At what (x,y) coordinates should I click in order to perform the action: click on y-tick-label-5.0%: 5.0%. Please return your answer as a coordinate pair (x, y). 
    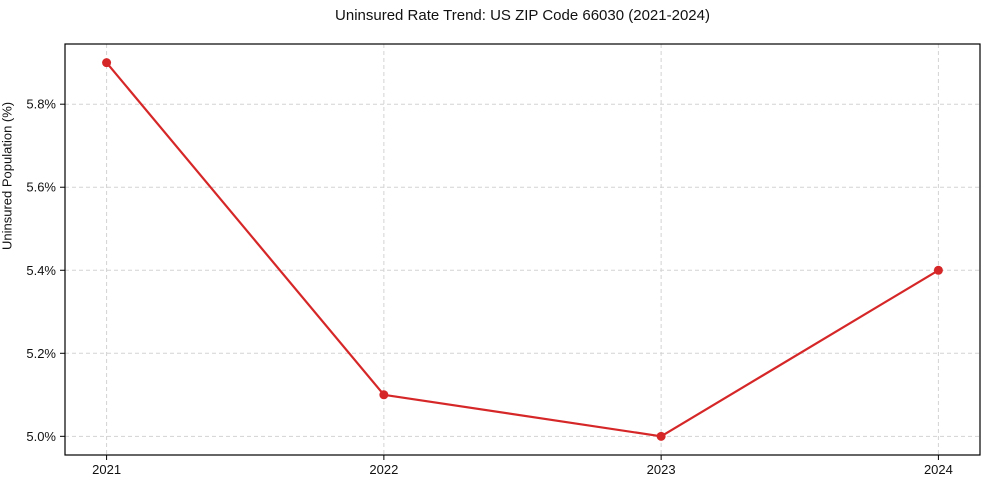
    Looking at the image, I should click on (41, 436).